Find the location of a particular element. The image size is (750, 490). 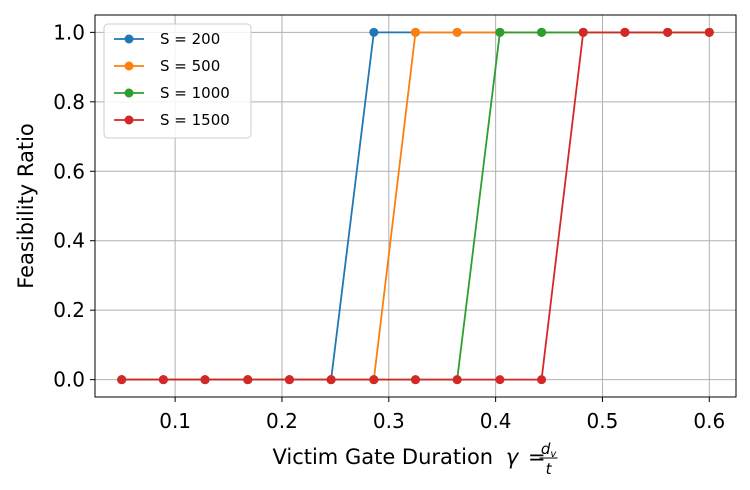

legend-item: S = 1500 is located at coordinates (172, 120).